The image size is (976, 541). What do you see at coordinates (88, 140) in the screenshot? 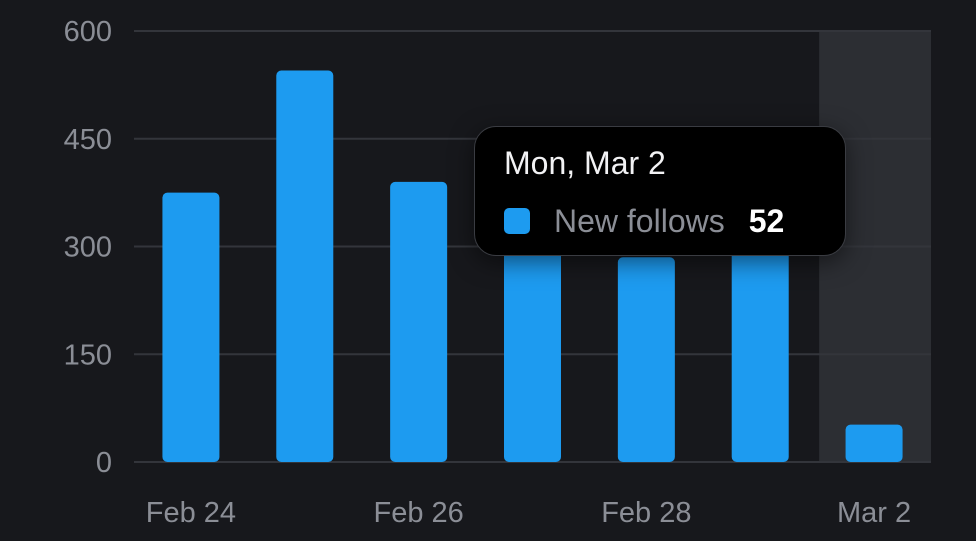
I see `y-tick-label: 450` at bounding box center [88, 140].